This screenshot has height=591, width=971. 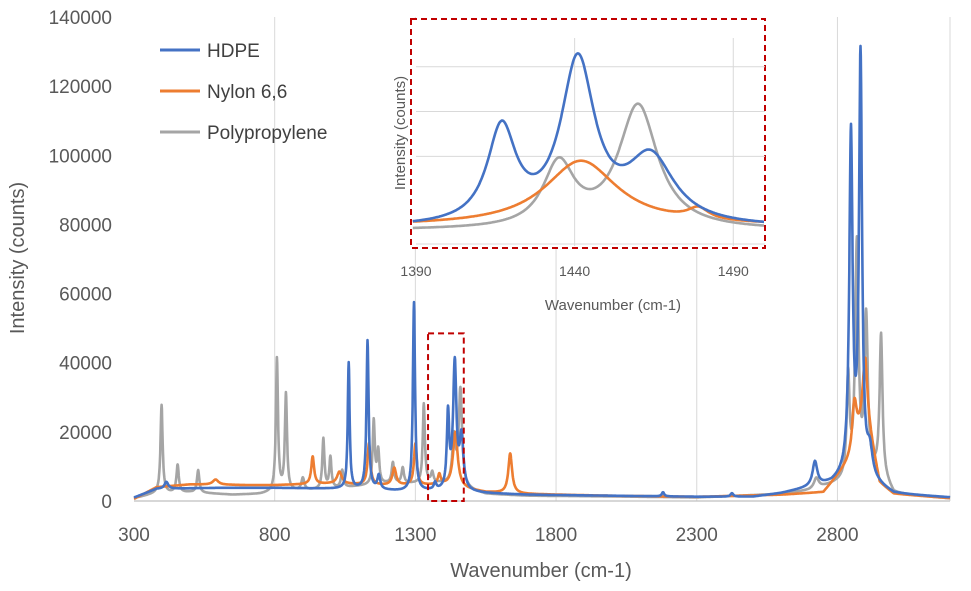 What do you see at coordinates (85, 433) in the screenshot?
I see `y-tick-label: 20000` at bounding box center [85, 433].